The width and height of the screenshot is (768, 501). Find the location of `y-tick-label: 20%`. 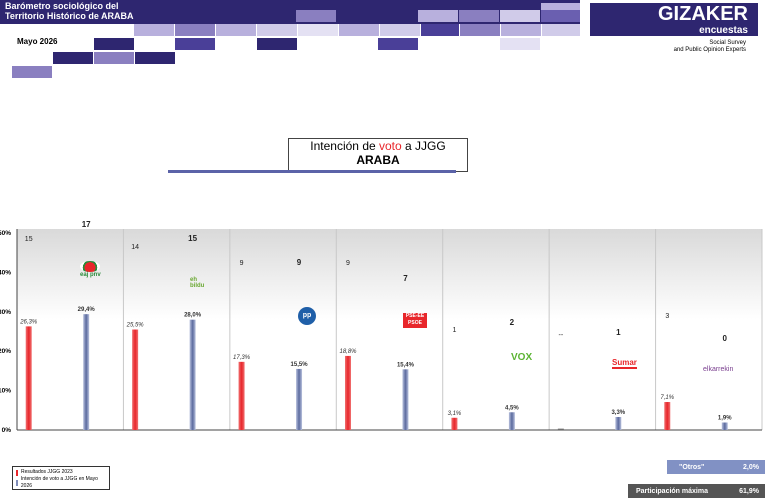

y-tick-label: 20% is located at coordinates (5, 351).